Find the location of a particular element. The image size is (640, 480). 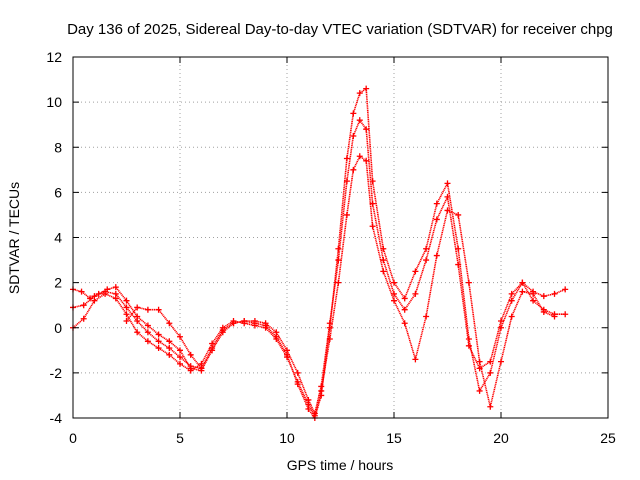

x-axis-label: GPS time / hours is located at coordinates (340, 465).